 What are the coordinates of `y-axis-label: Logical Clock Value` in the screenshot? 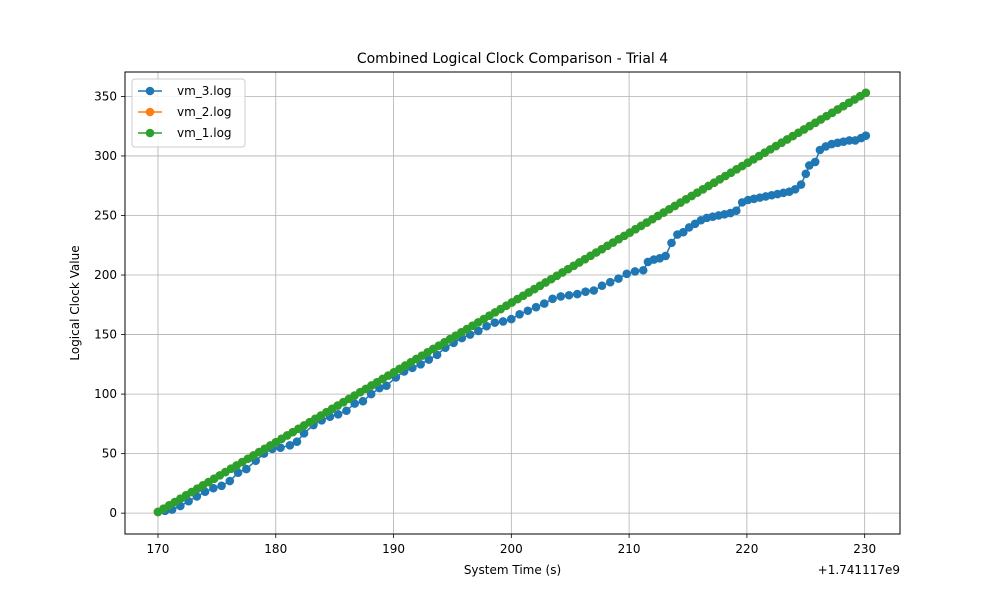 It's located at (75, 302).